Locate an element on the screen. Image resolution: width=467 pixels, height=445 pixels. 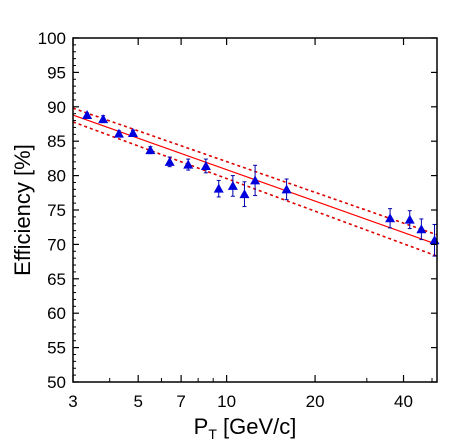
x-tick-label: 5 is located at coordinates (137, 401).